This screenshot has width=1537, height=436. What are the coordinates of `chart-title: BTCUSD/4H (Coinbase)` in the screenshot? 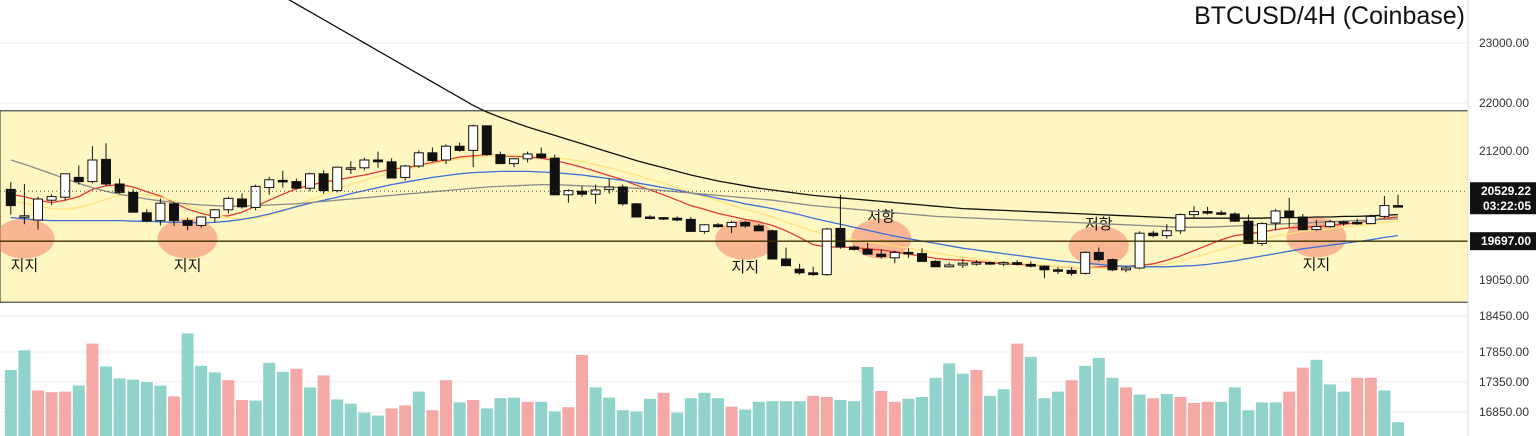 It's located at (1329, 16).